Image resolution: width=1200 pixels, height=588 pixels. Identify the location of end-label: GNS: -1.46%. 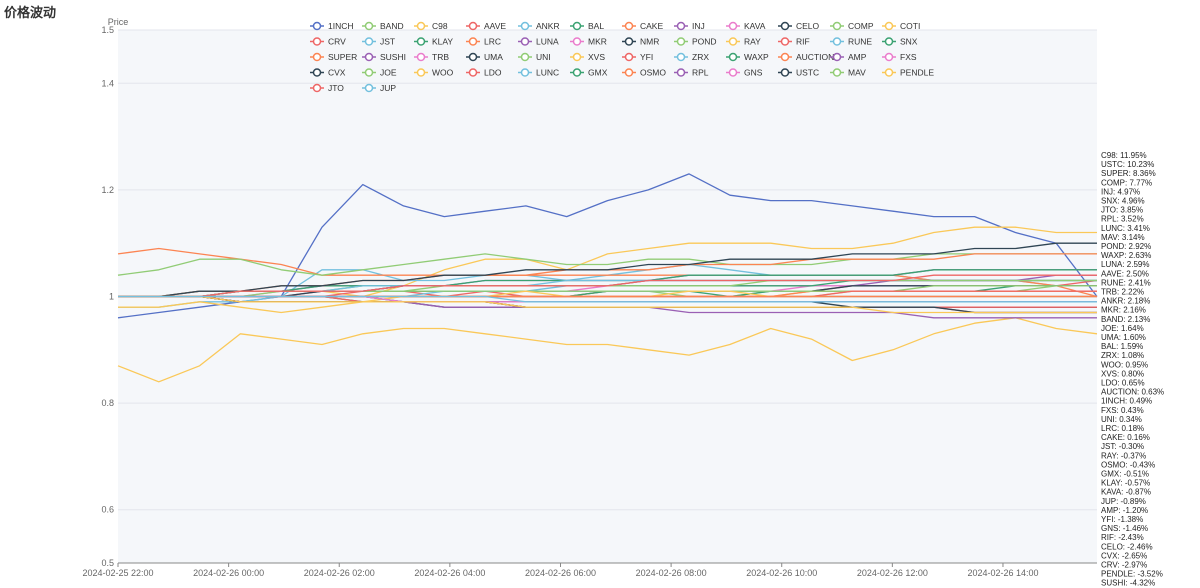
(1124, 528).